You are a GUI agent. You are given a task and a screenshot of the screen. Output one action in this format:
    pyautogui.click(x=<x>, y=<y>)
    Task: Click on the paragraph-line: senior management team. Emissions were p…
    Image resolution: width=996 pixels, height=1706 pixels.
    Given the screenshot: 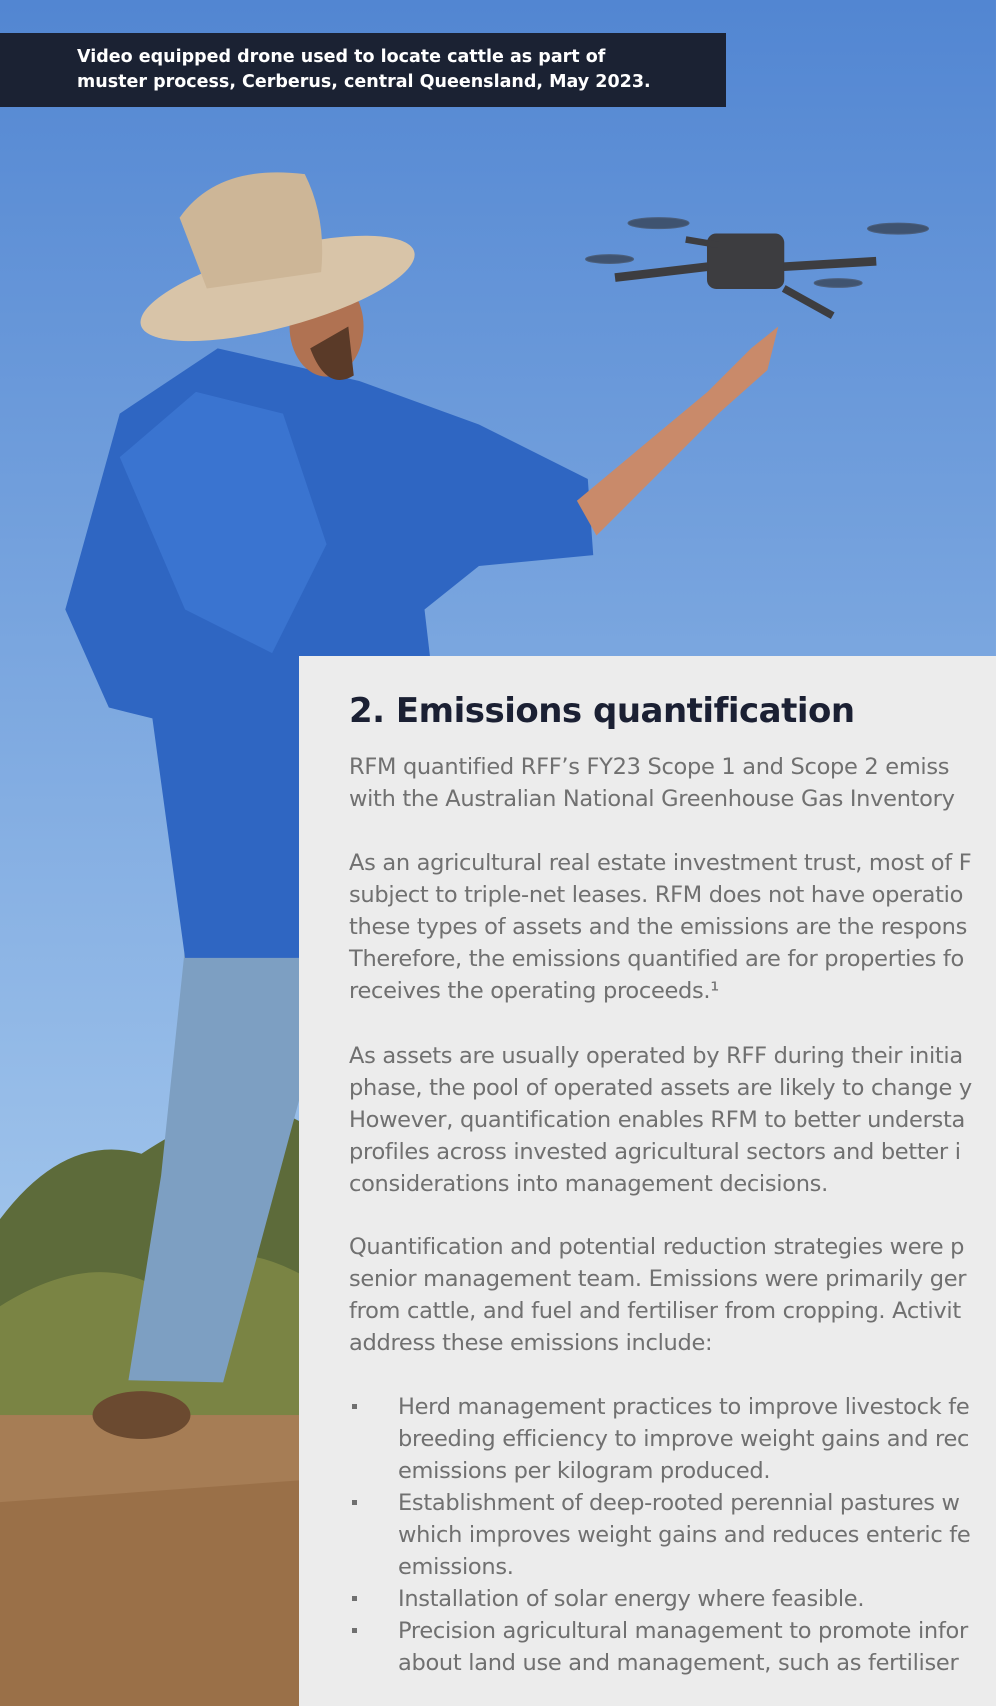 What is the action you would take?
    pyautogui.click(x=658, y=1279)
    